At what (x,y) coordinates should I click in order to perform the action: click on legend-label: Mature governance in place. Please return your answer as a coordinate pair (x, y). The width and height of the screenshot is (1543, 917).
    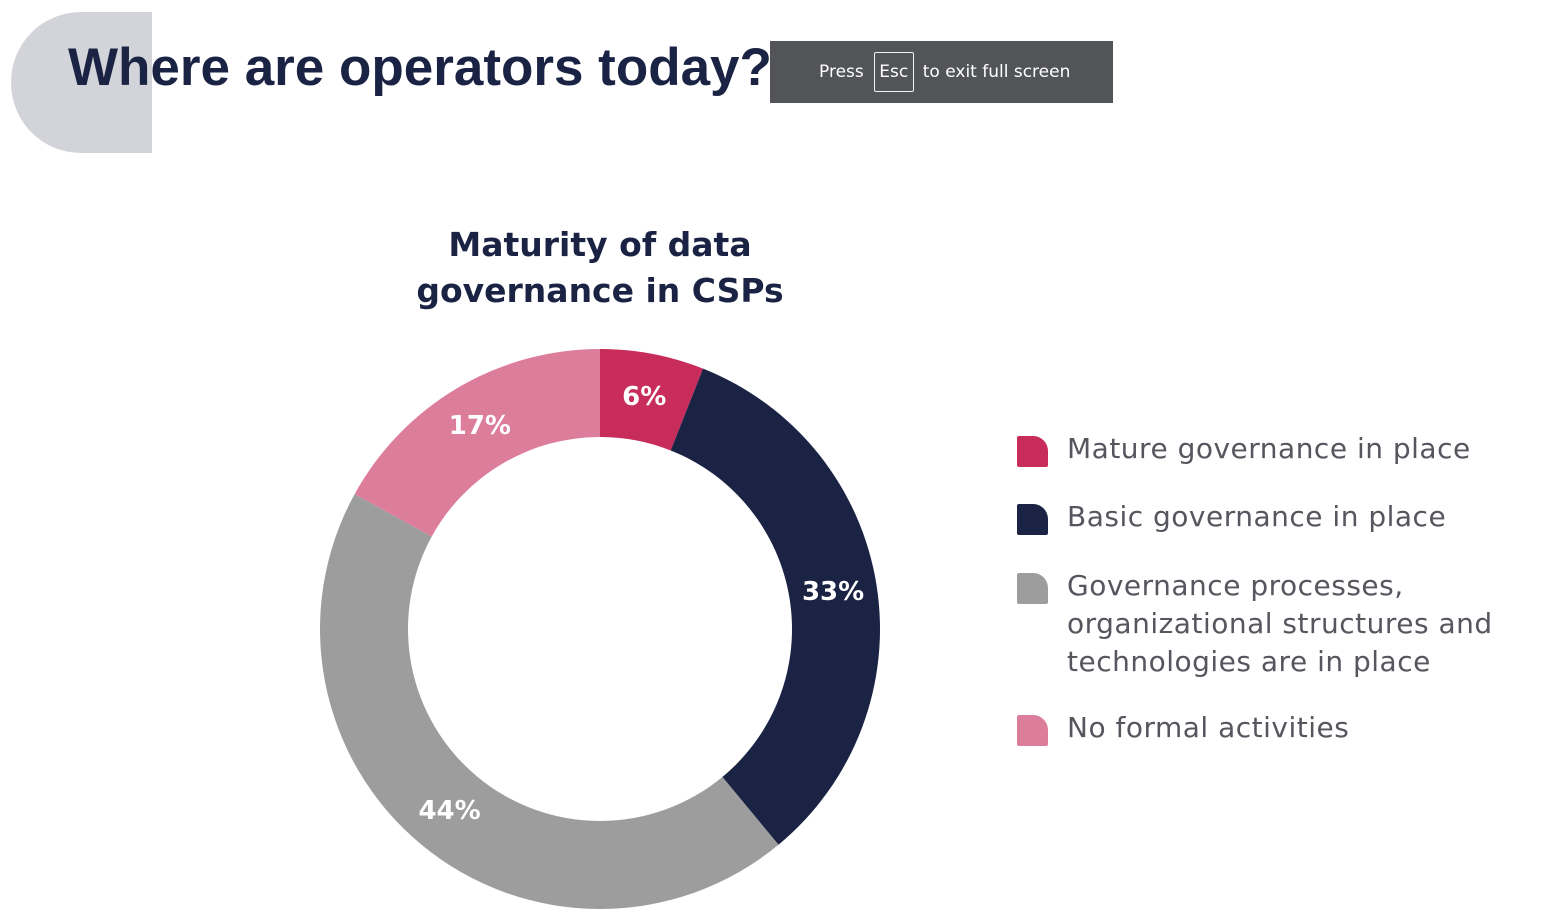
    Looking at the image, I should click on (1269, 449).